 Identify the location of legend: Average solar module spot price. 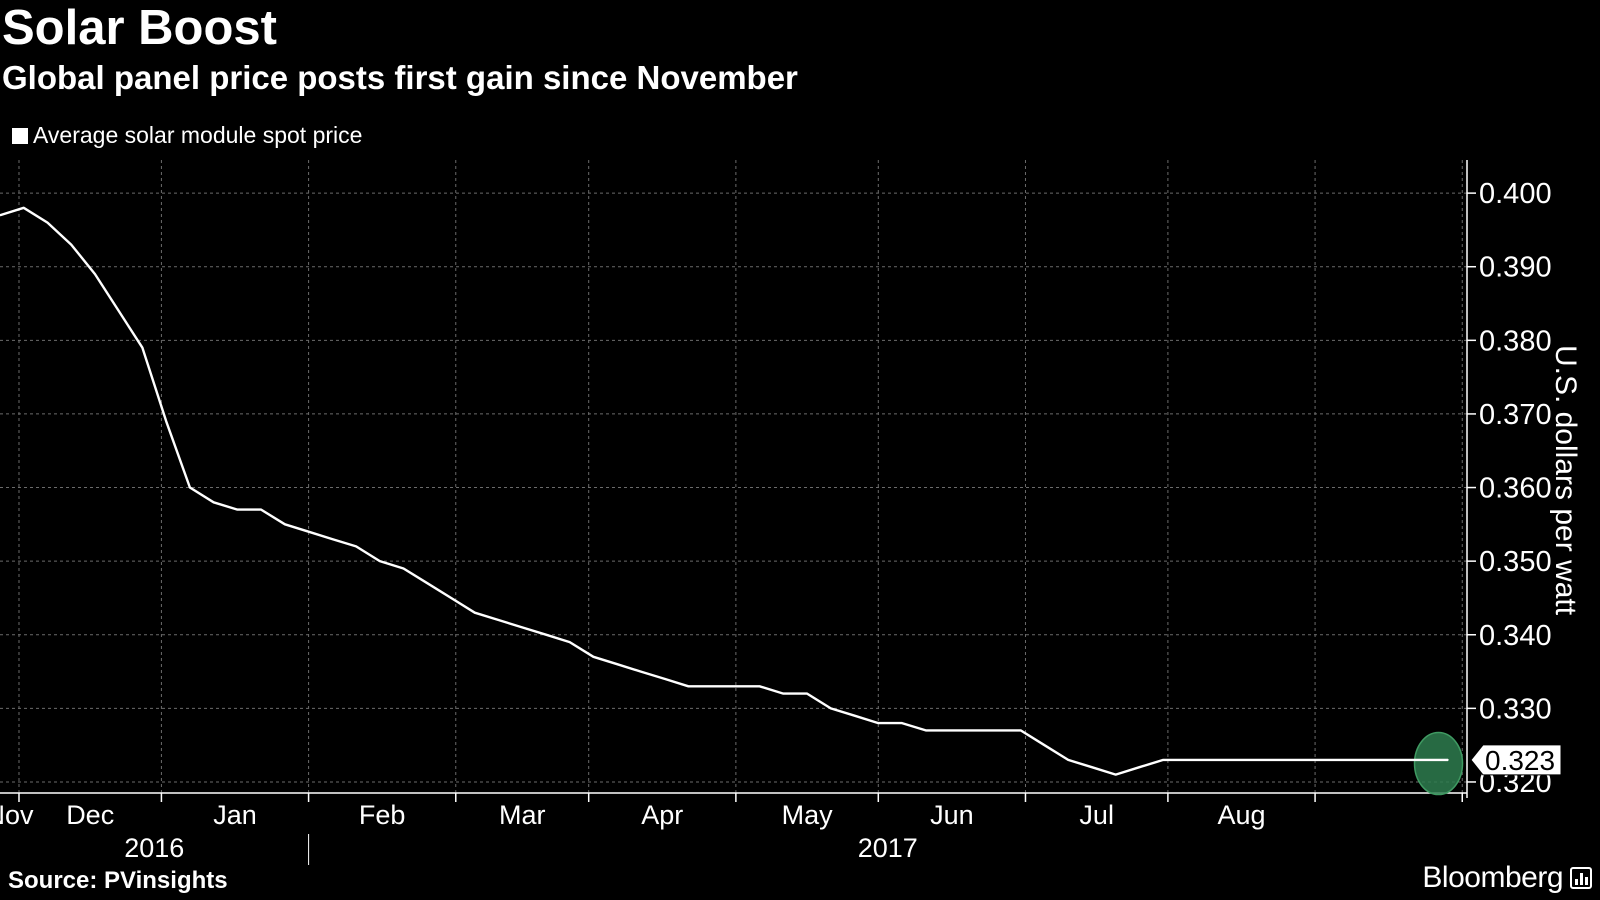
(187, 135).